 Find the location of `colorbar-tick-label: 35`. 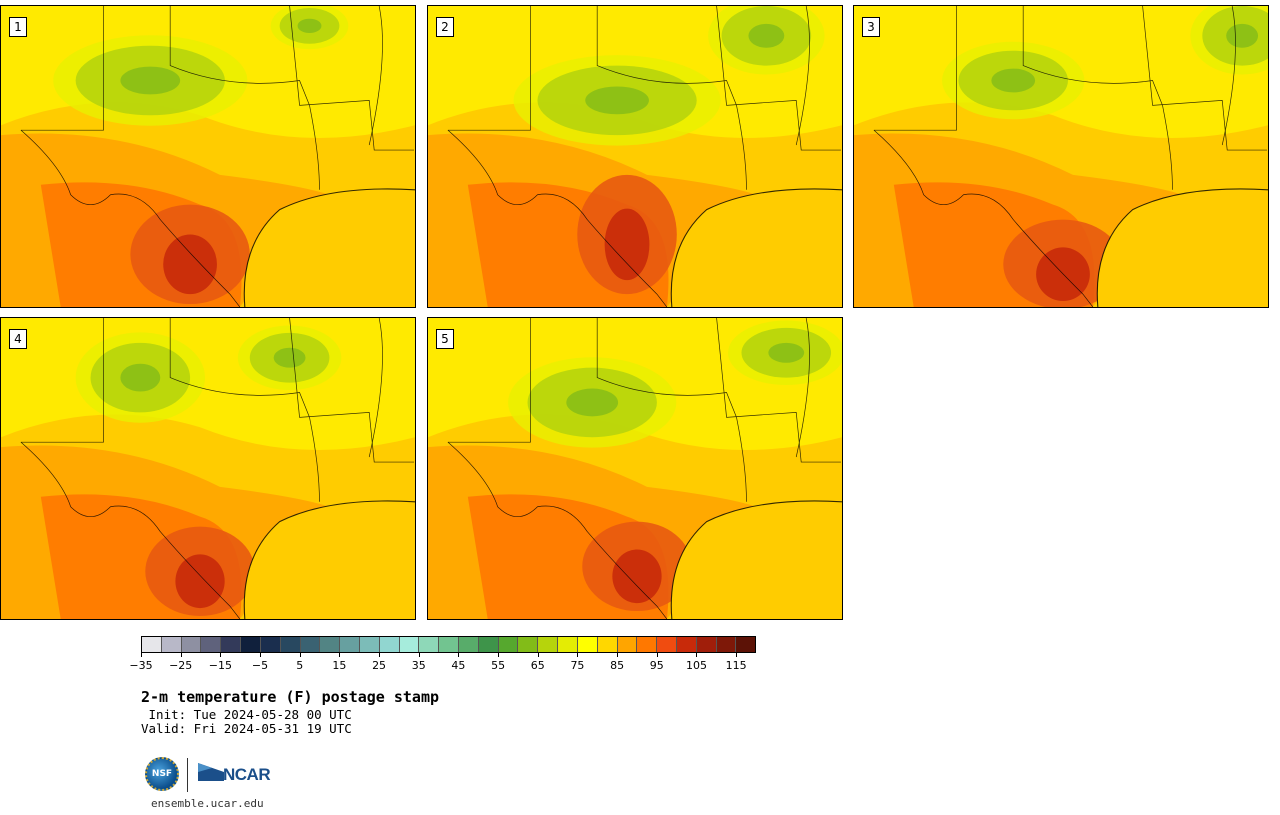

colorbar-tick-label: 35 is located at coordinates (418, 665).